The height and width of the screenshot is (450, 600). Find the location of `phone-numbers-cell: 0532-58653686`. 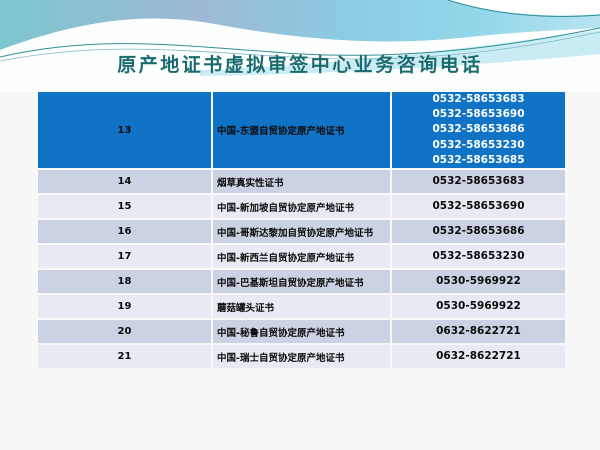

phone-numbers-cell: 0532-58653686 is located at coordinates (478, 231).